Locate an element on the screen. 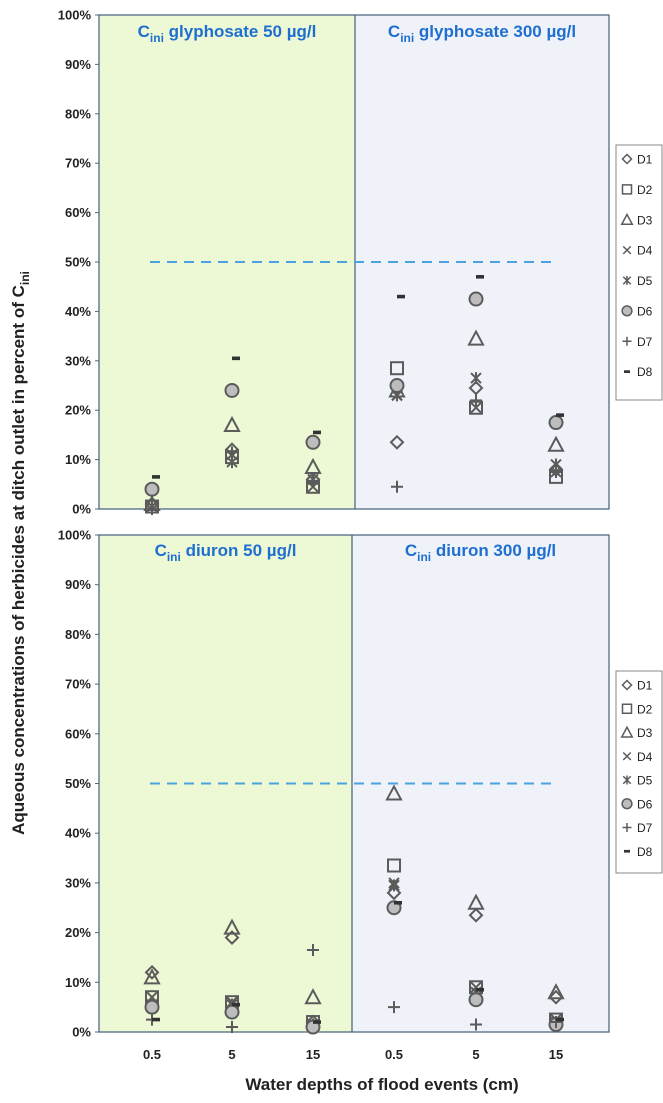 This screenshot has width=663, height=1103. legend-label: D1 is located at coordinates (645, 686).